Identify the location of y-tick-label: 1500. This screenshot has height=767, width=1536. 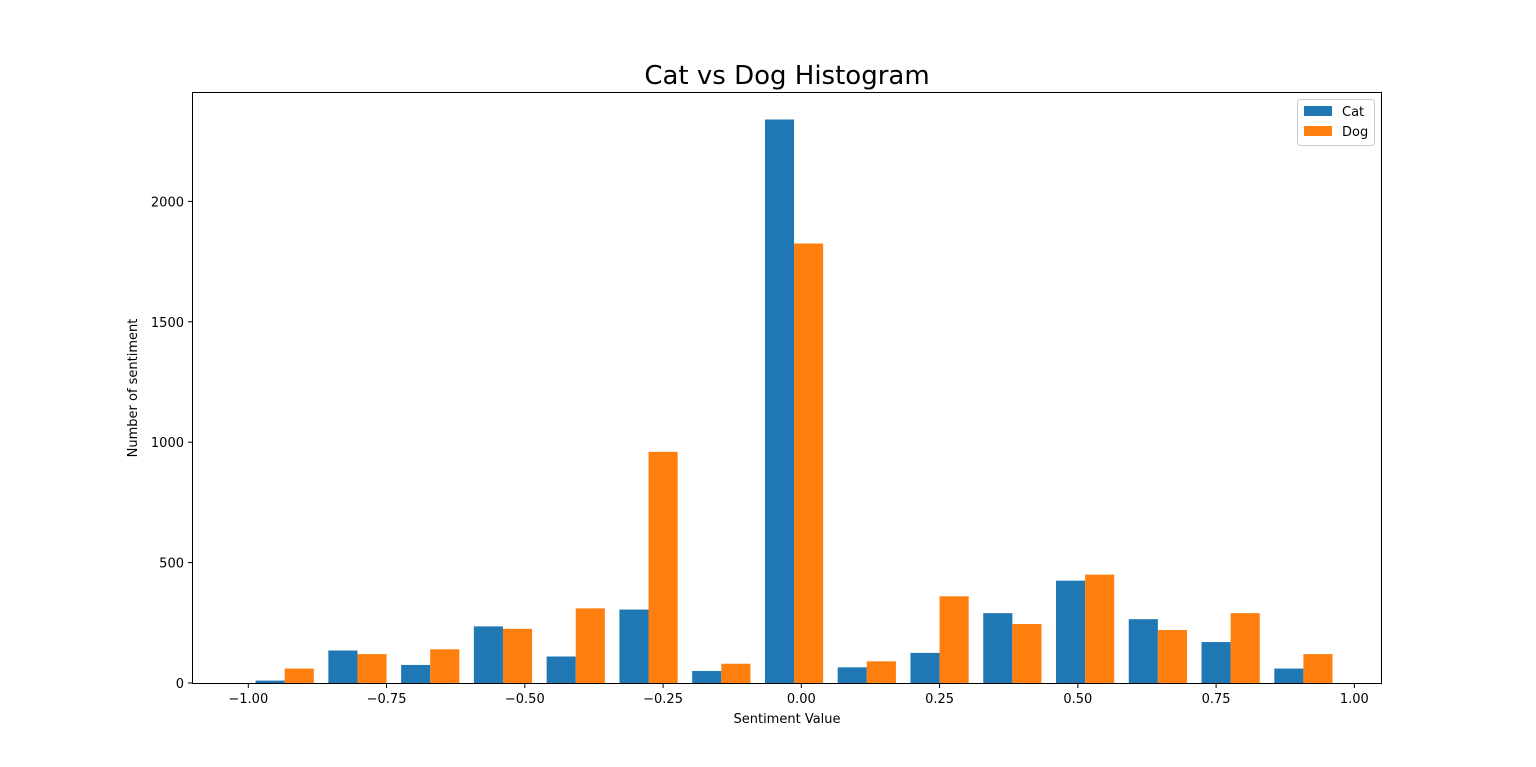
(167, 323).